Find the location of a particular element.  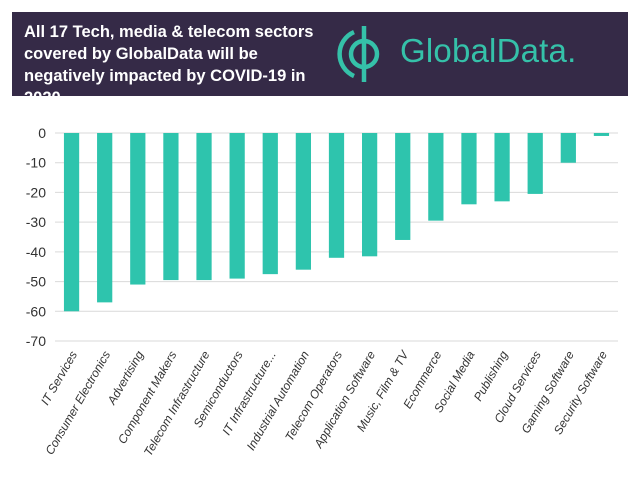

y-tick-label: -30 is located at coordinates (36, 222).